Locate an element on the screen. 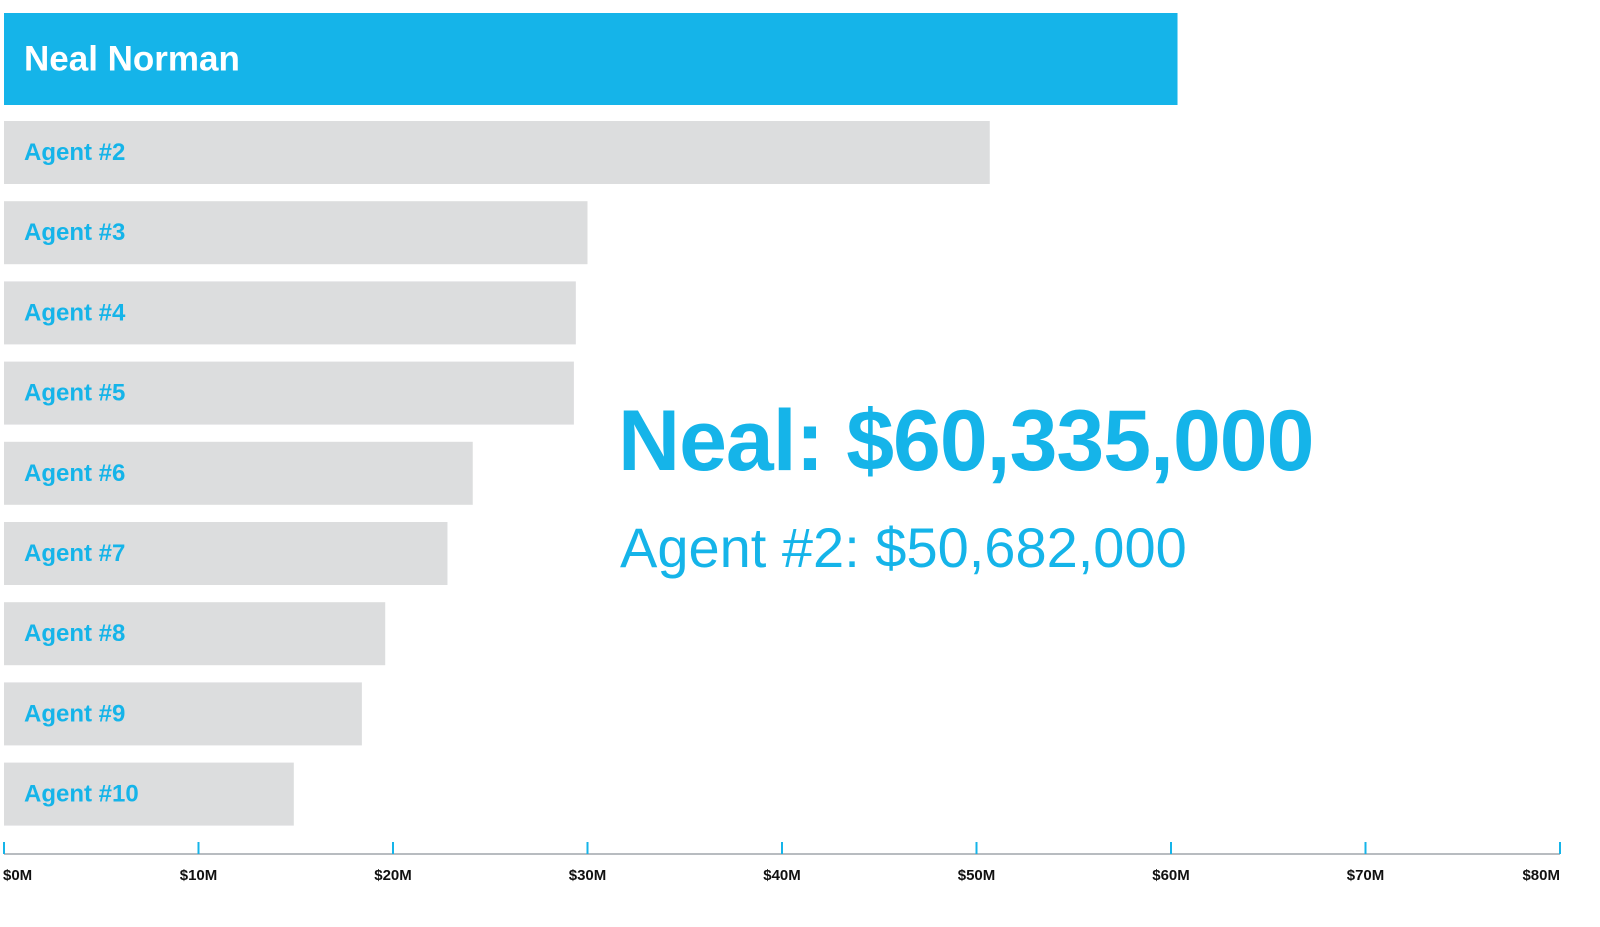 The width and height of the screenshot is (1600, 927). x-tick-label: $20M is located at coordinates (393, 875).